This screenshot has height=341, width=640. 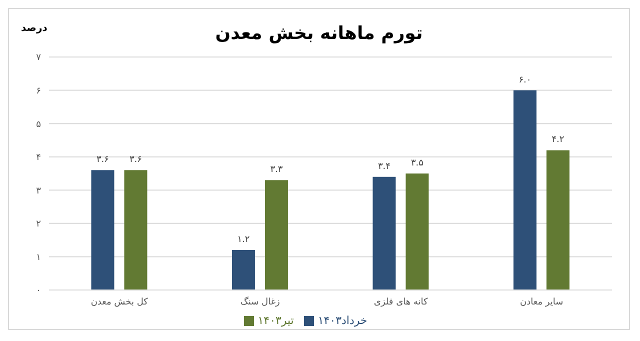 I want to click on x-tick-label: سایر معادن, so click(x=542, y=302).